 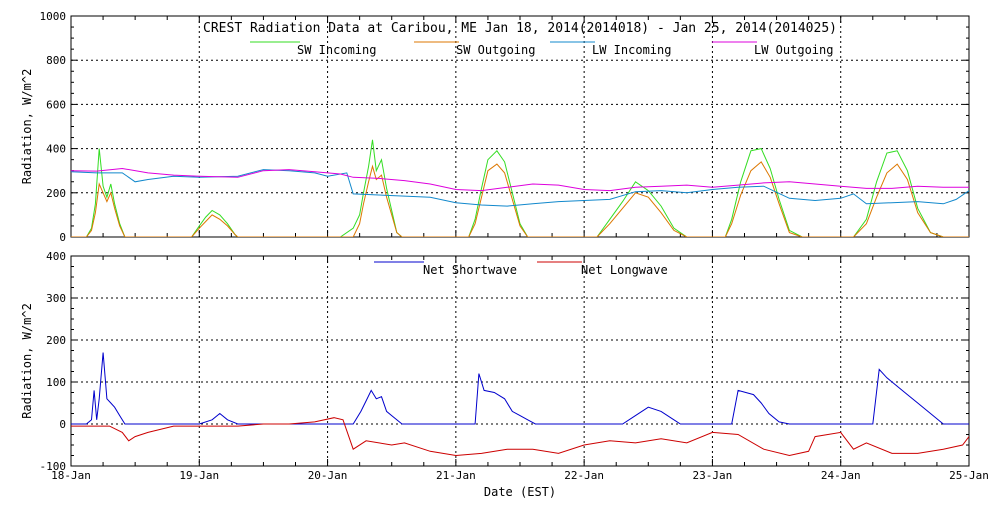 I want to click on legend-label-sw-outgoing: SW Outgoing, so click(x=495, y=50).